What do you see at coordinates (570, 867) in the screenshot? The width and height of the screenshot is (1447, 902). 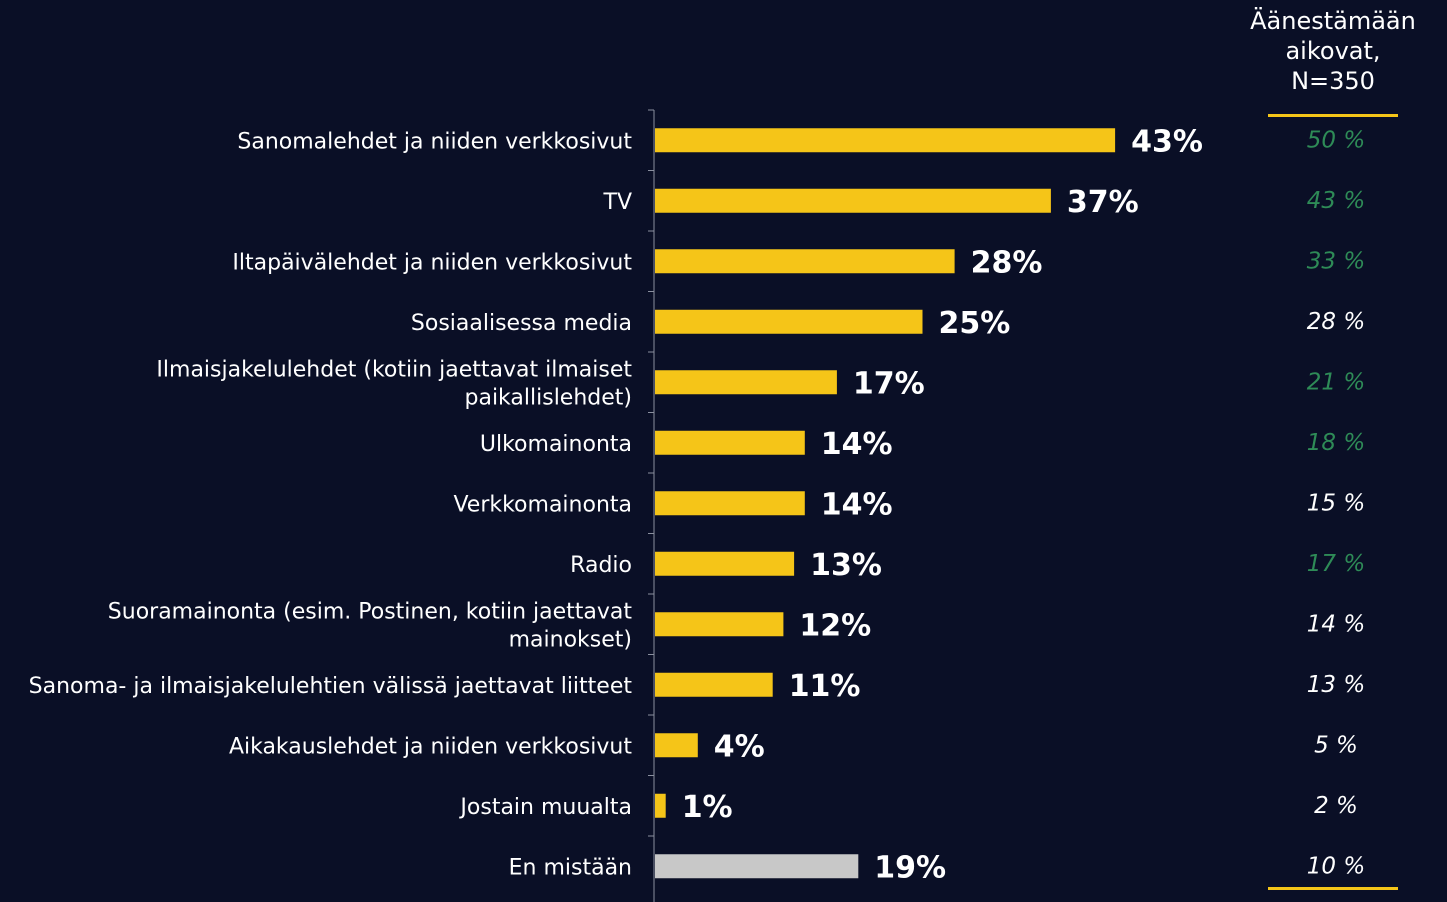 I see `category-label: En mistään` at bounding box center [570, 867].